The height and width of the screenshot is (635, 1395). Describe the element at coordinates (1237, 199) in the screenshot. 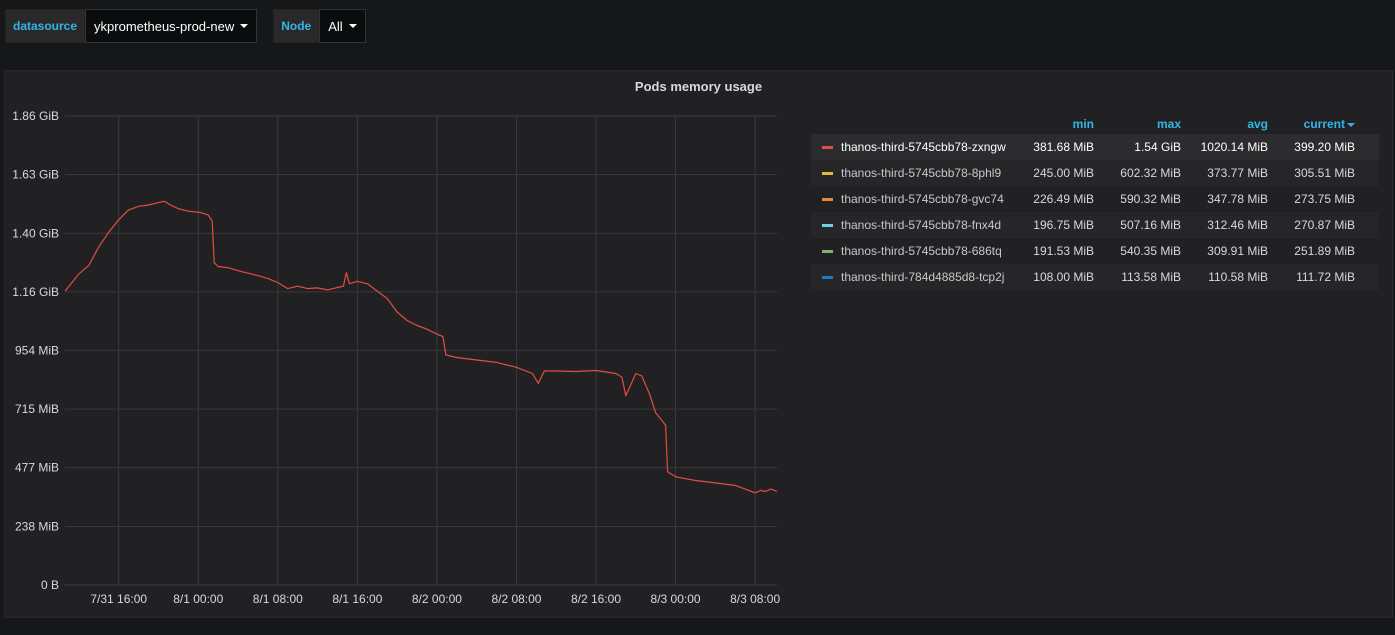

I see `legend-value-avg: 347.78 MiB` at that location.